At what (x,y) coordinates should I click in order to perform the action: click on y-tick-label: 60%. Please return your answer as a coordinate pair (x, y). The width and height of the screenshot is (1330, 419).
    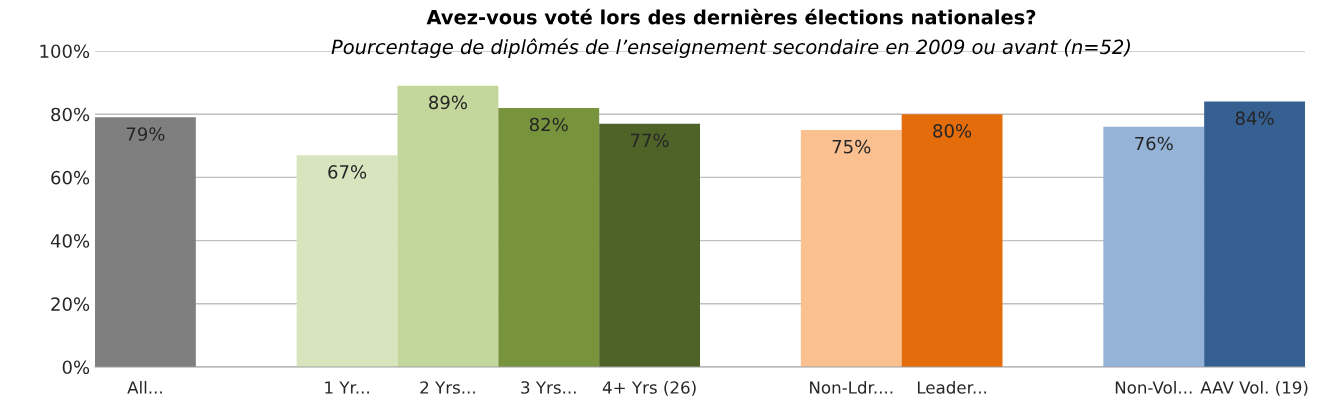
    Looking at the image, I should click on (70, 177).